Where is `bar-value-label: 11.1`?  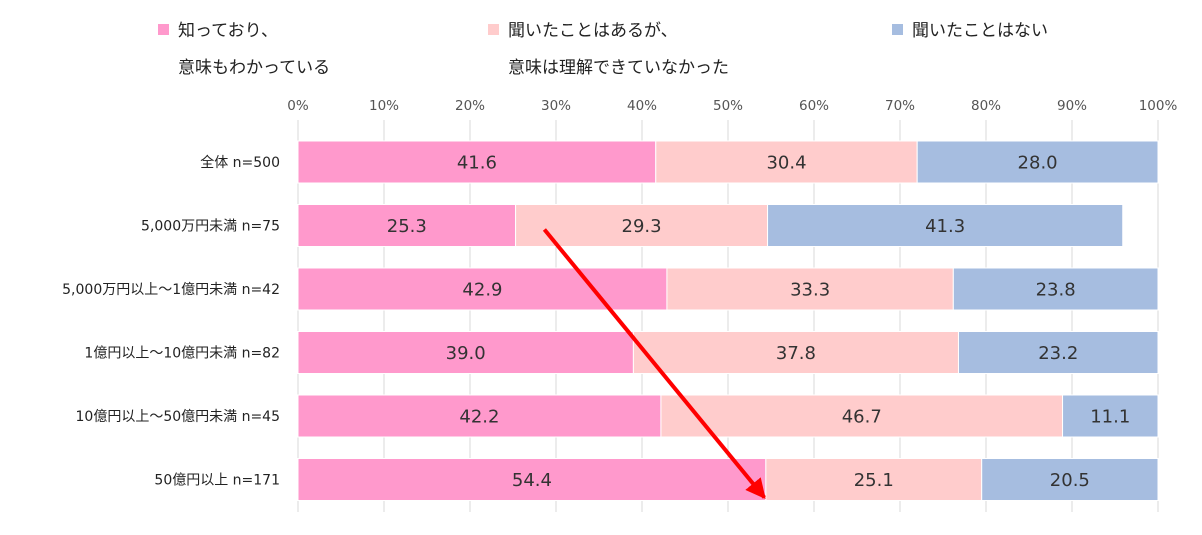
bar-value-label: 11.1 is located at coordinates (1110, 417).